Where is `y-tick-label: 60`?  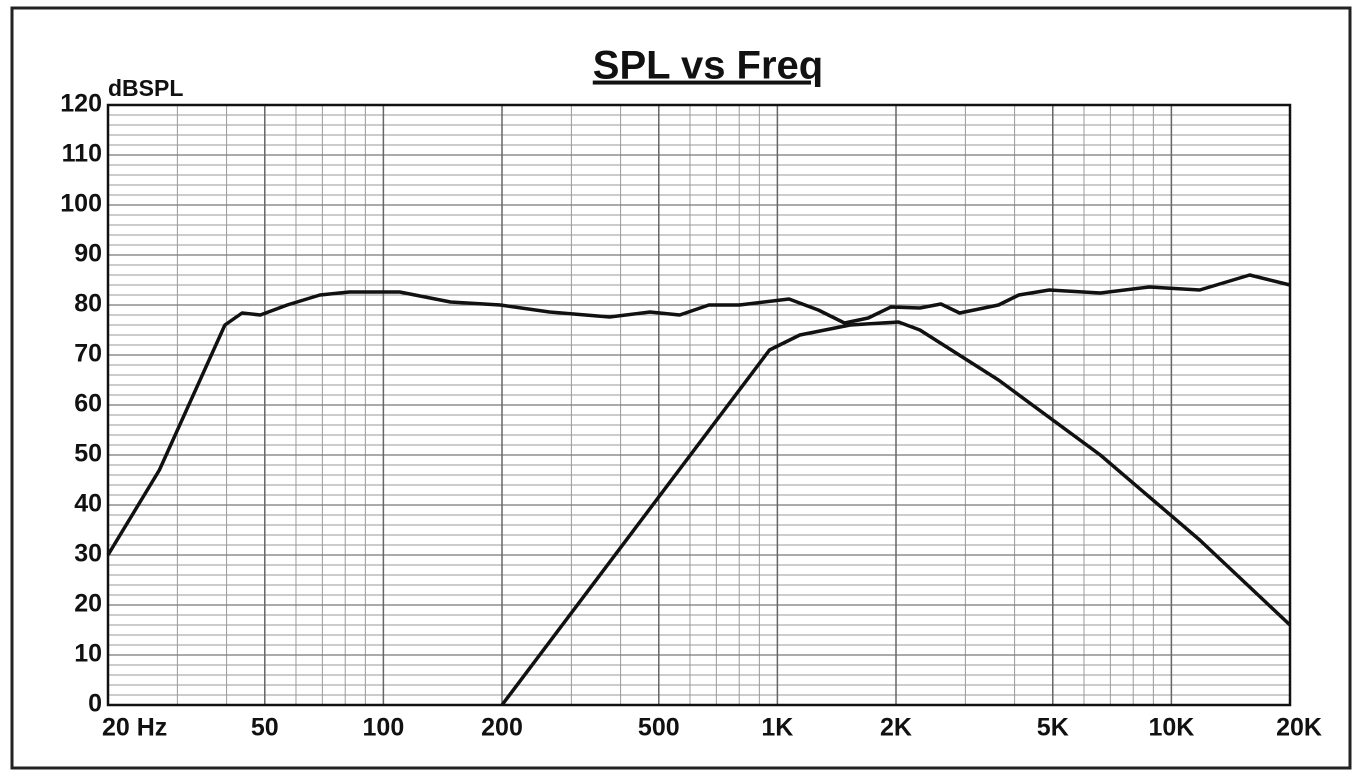
y-tick-label: 60 is located at coordinates (88, 404).